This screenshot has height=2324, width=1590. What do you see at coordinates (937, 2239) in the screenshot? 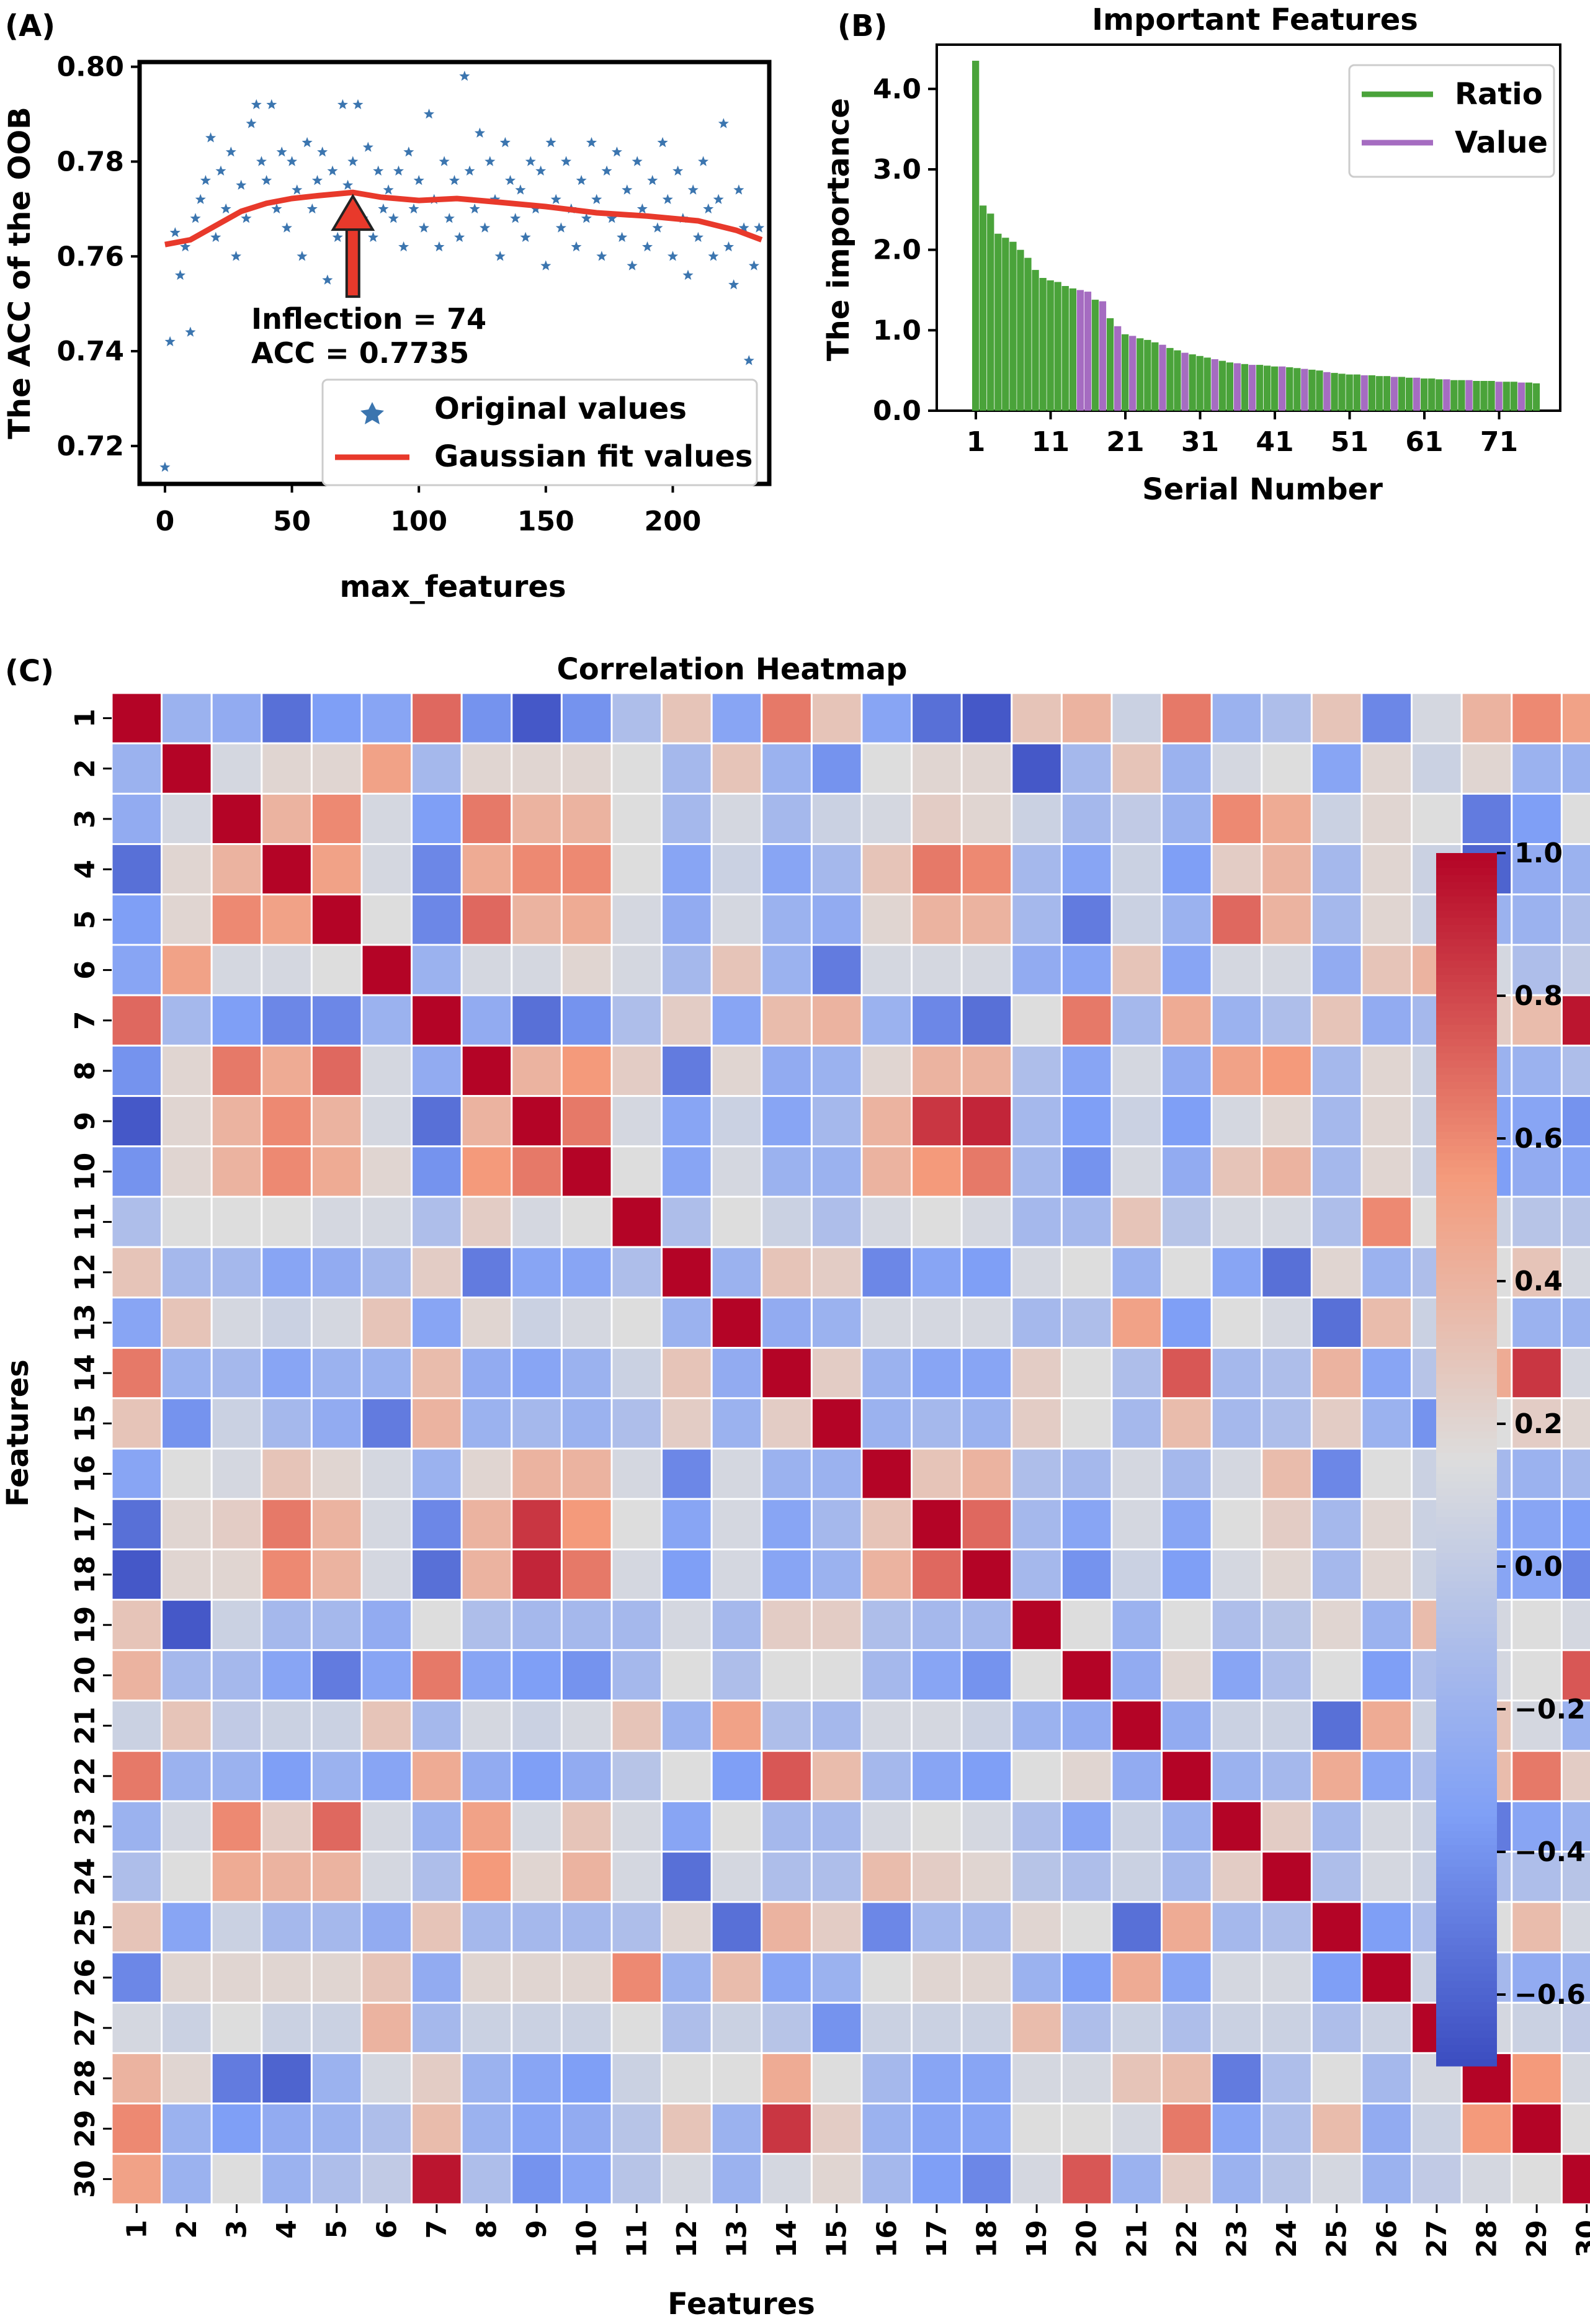
I see `x-tick-label: 17` at bounding box center [937, 2239].